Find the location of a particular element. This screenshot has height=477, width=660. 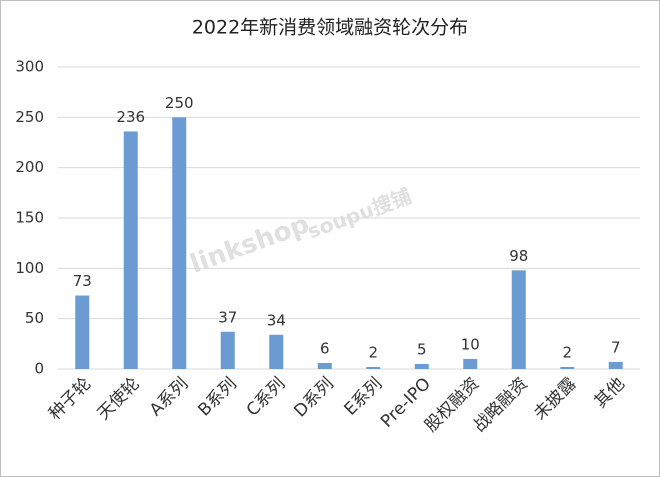

chart-title: 2022年新消费领域融资轮次分布 is located at coordinates (330, 28).